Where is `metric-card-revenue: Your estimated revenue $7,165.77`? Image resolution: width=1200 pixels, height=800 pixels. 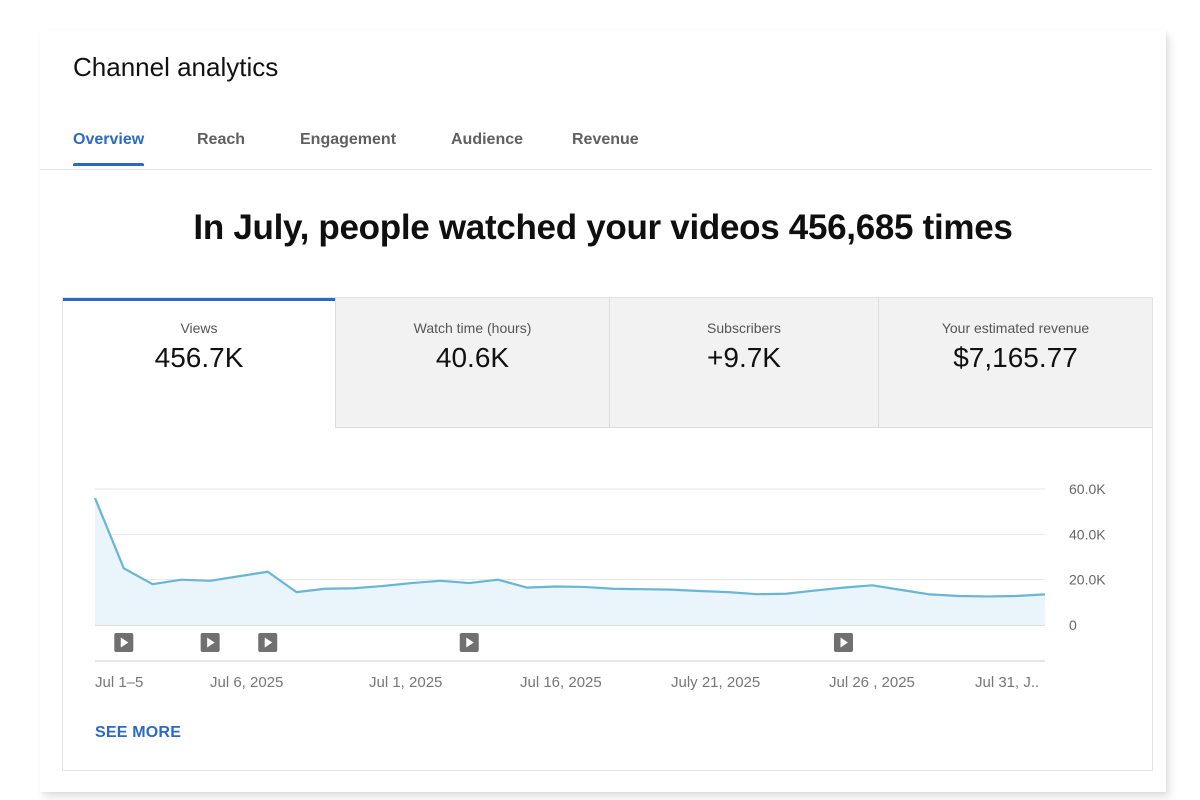
metric-card-revenue: Your estimated revenue $7,165.77 is located at coordinates (1015, 363).